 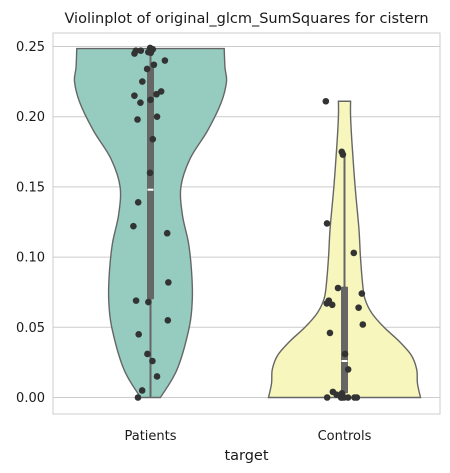 I want to click on y-tick-label: 0.05, so click(x=30, y=328).